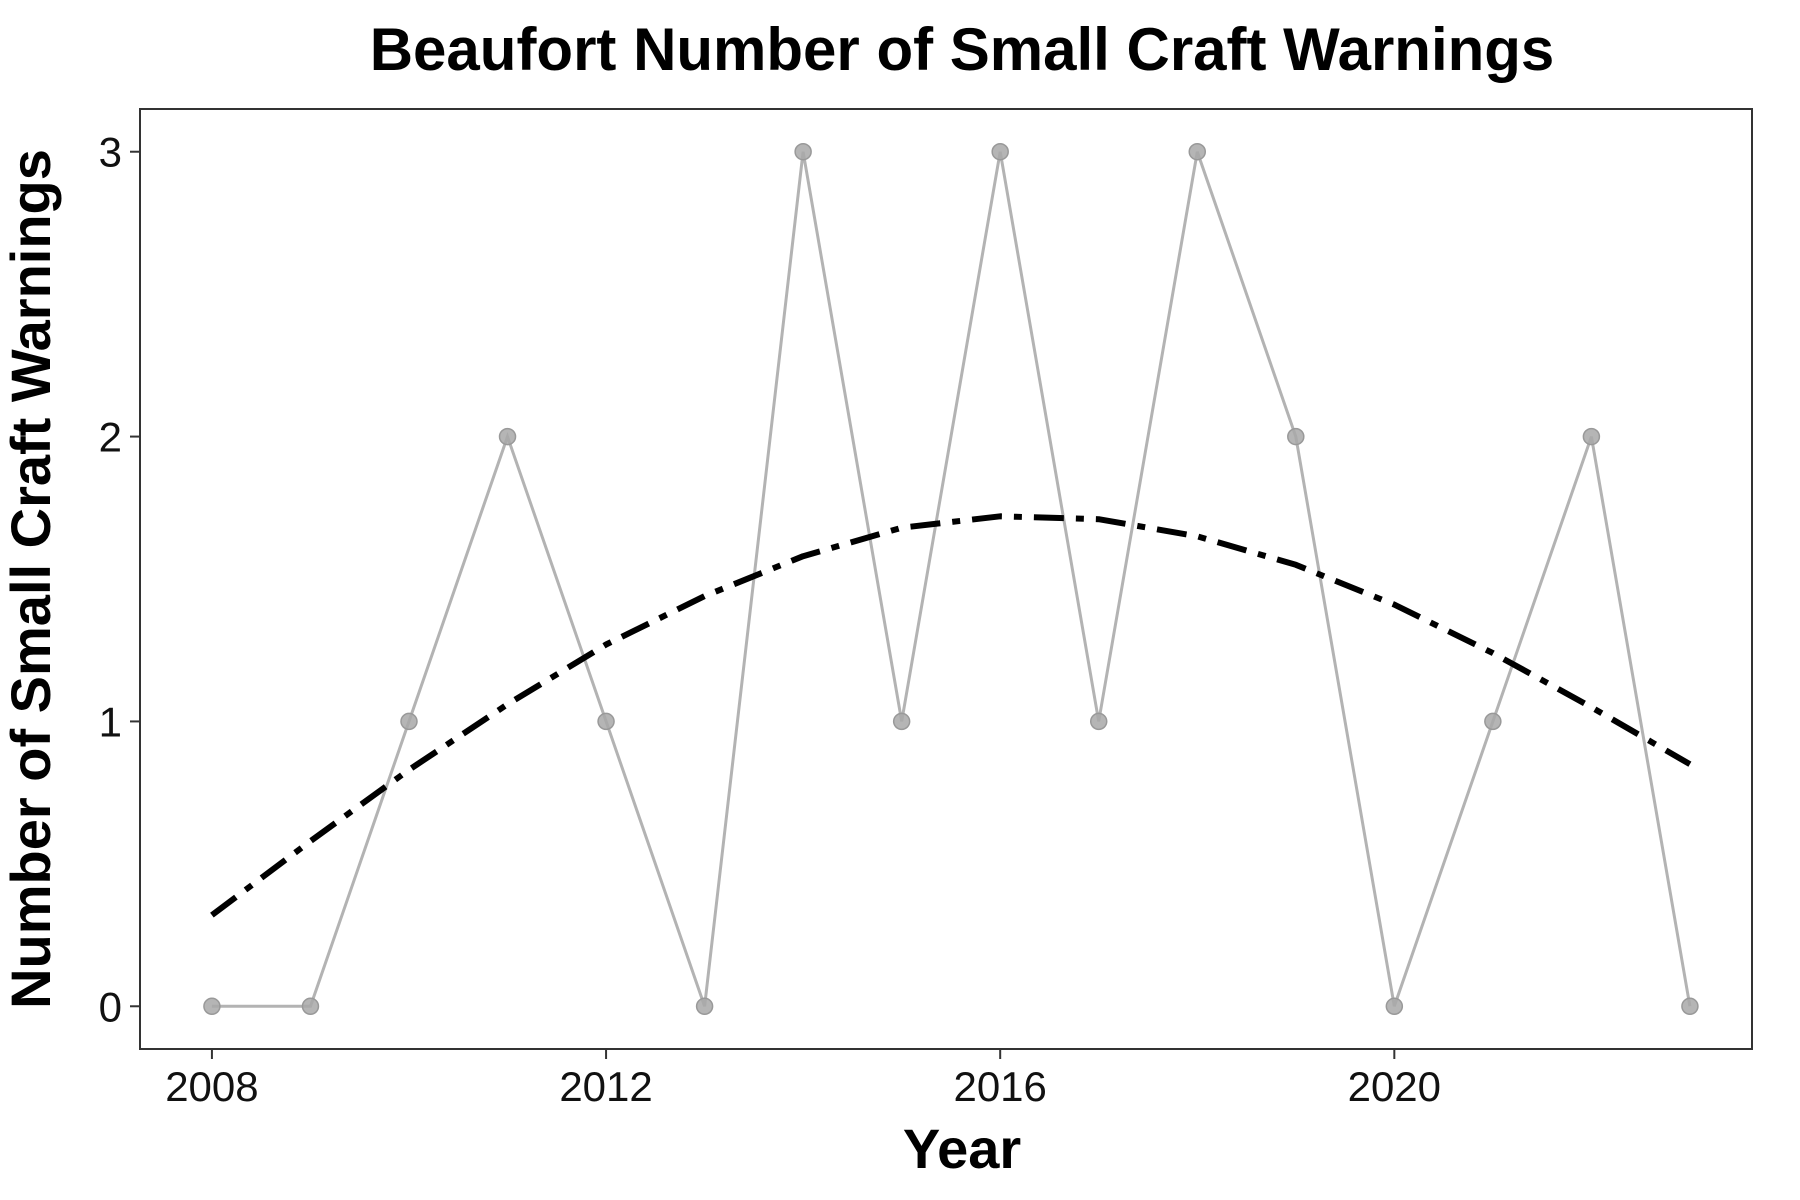  Describe the element at coordinates (119, 579) in the screenshot. I see `y-axis: 0 1 2 3` at that location.